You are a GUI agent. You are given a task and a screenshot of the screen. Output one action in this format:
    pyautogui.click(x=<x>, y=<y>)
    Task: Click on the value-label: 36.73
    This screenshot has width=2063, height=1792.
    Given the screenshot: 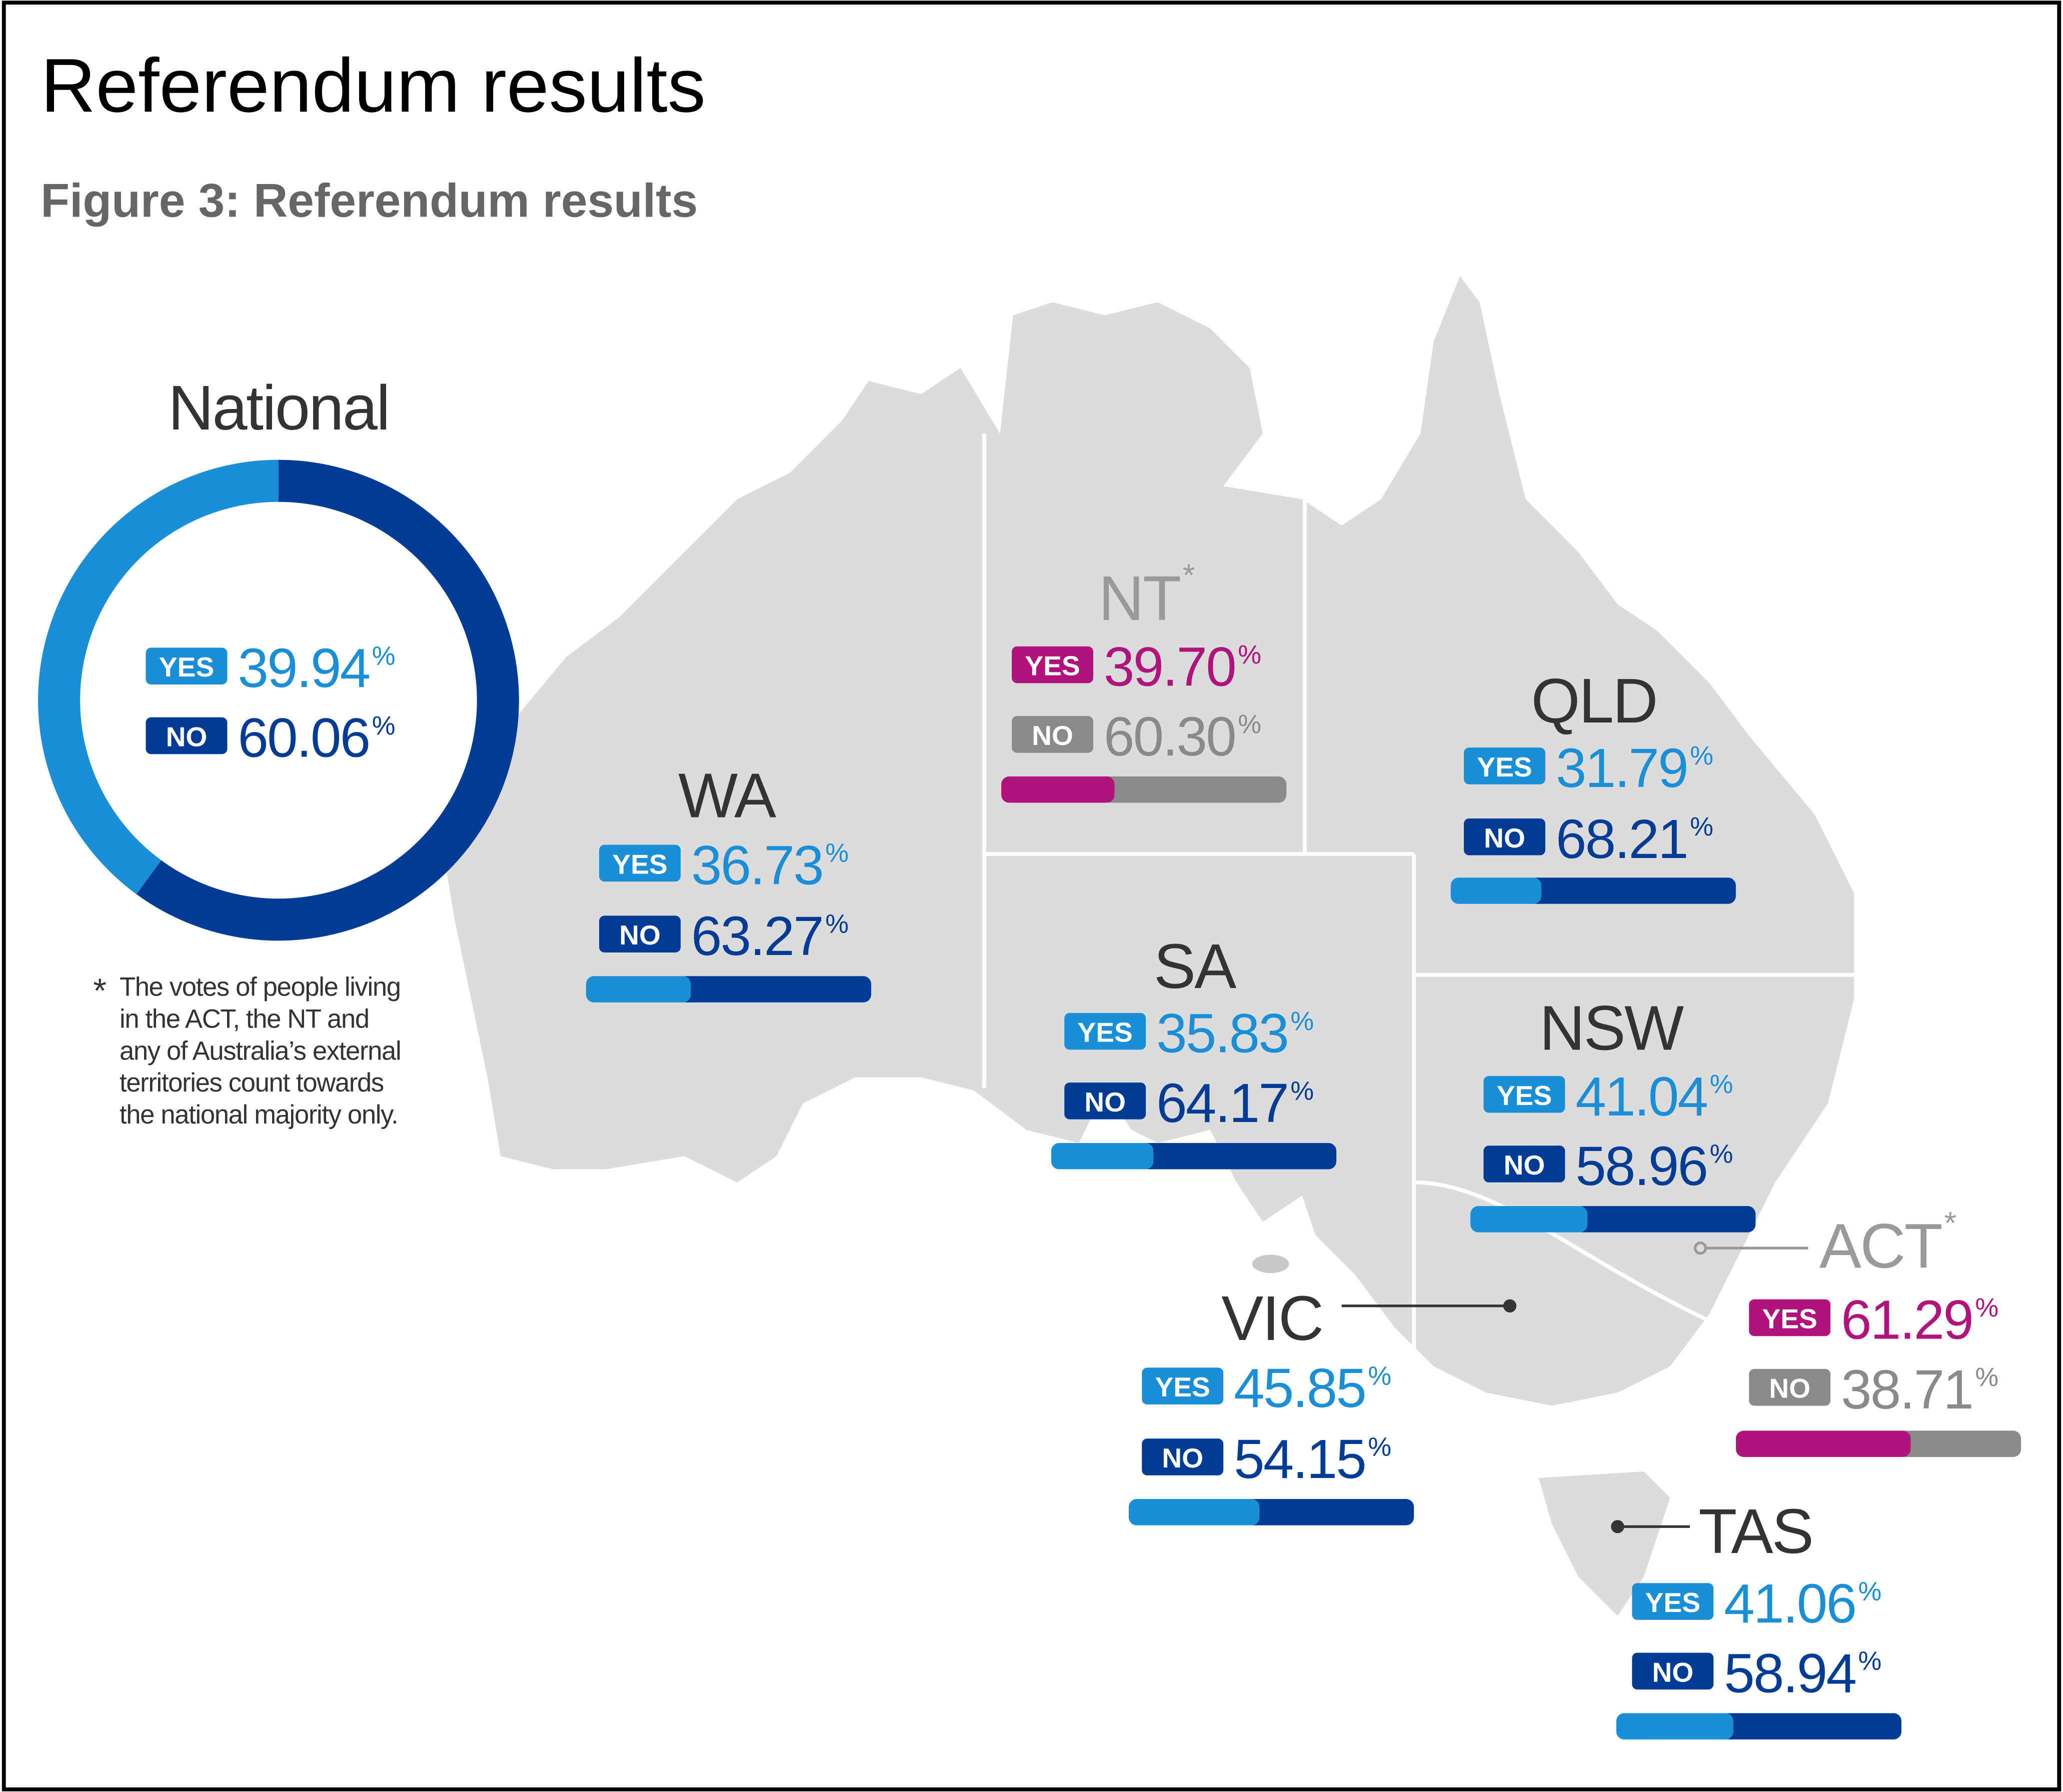 What is the action you would take?
    pyautogui.click(x=757, y=865)
    